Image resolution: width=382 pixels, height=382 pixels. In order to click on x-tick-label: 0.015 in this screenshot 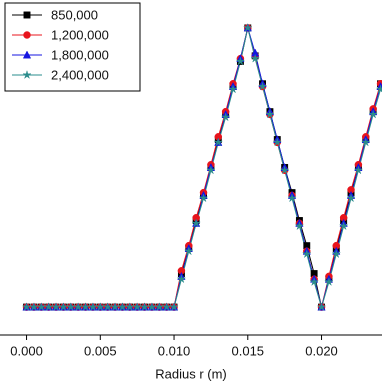, I will do `click(248, 350)`.